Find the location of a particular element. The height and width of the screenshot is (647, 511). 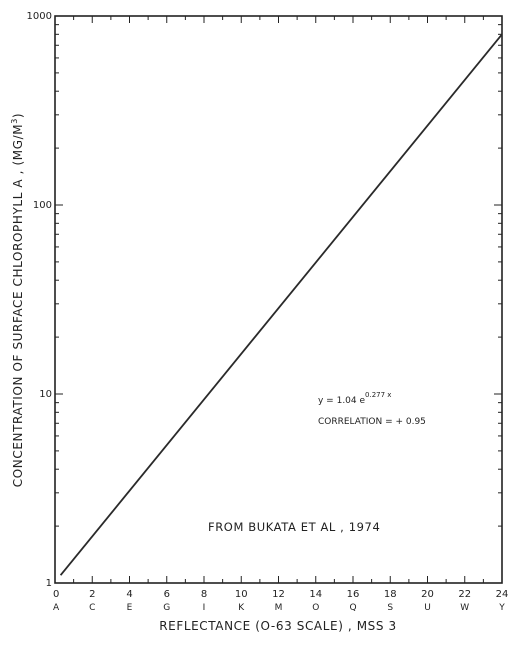

x-tick-label: 16 is located at coordinates (353, 594).